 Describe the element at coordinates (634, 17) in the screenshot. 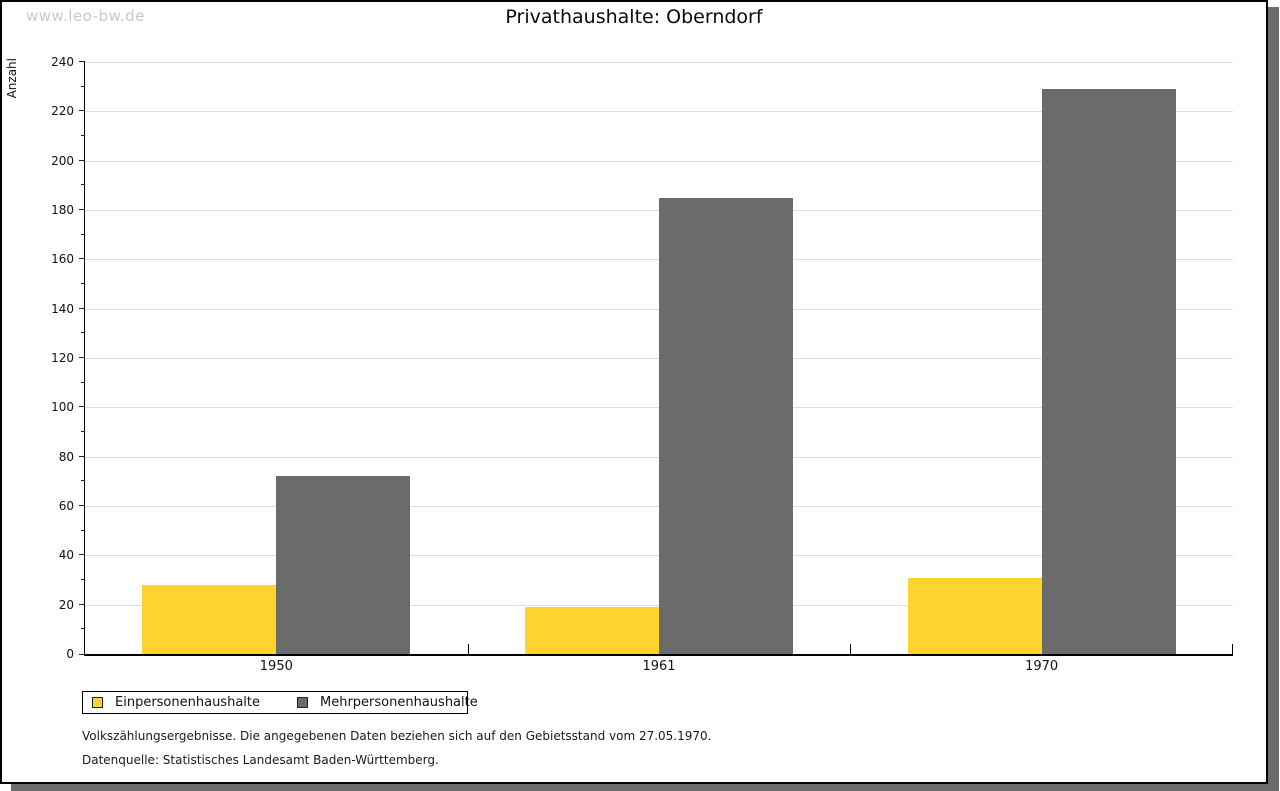

I see `chart-title: Privathaushalte: Oberndorf` at that location.